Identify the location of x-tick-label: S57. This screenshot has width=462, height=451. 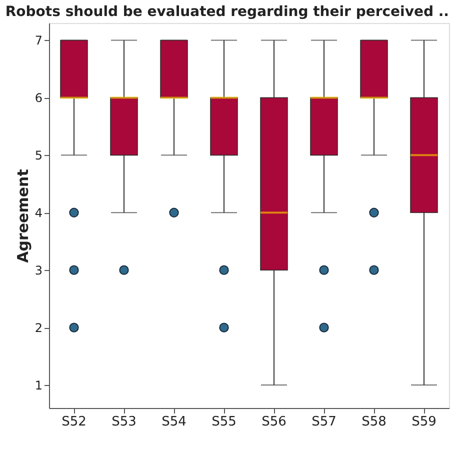
(324, 422).